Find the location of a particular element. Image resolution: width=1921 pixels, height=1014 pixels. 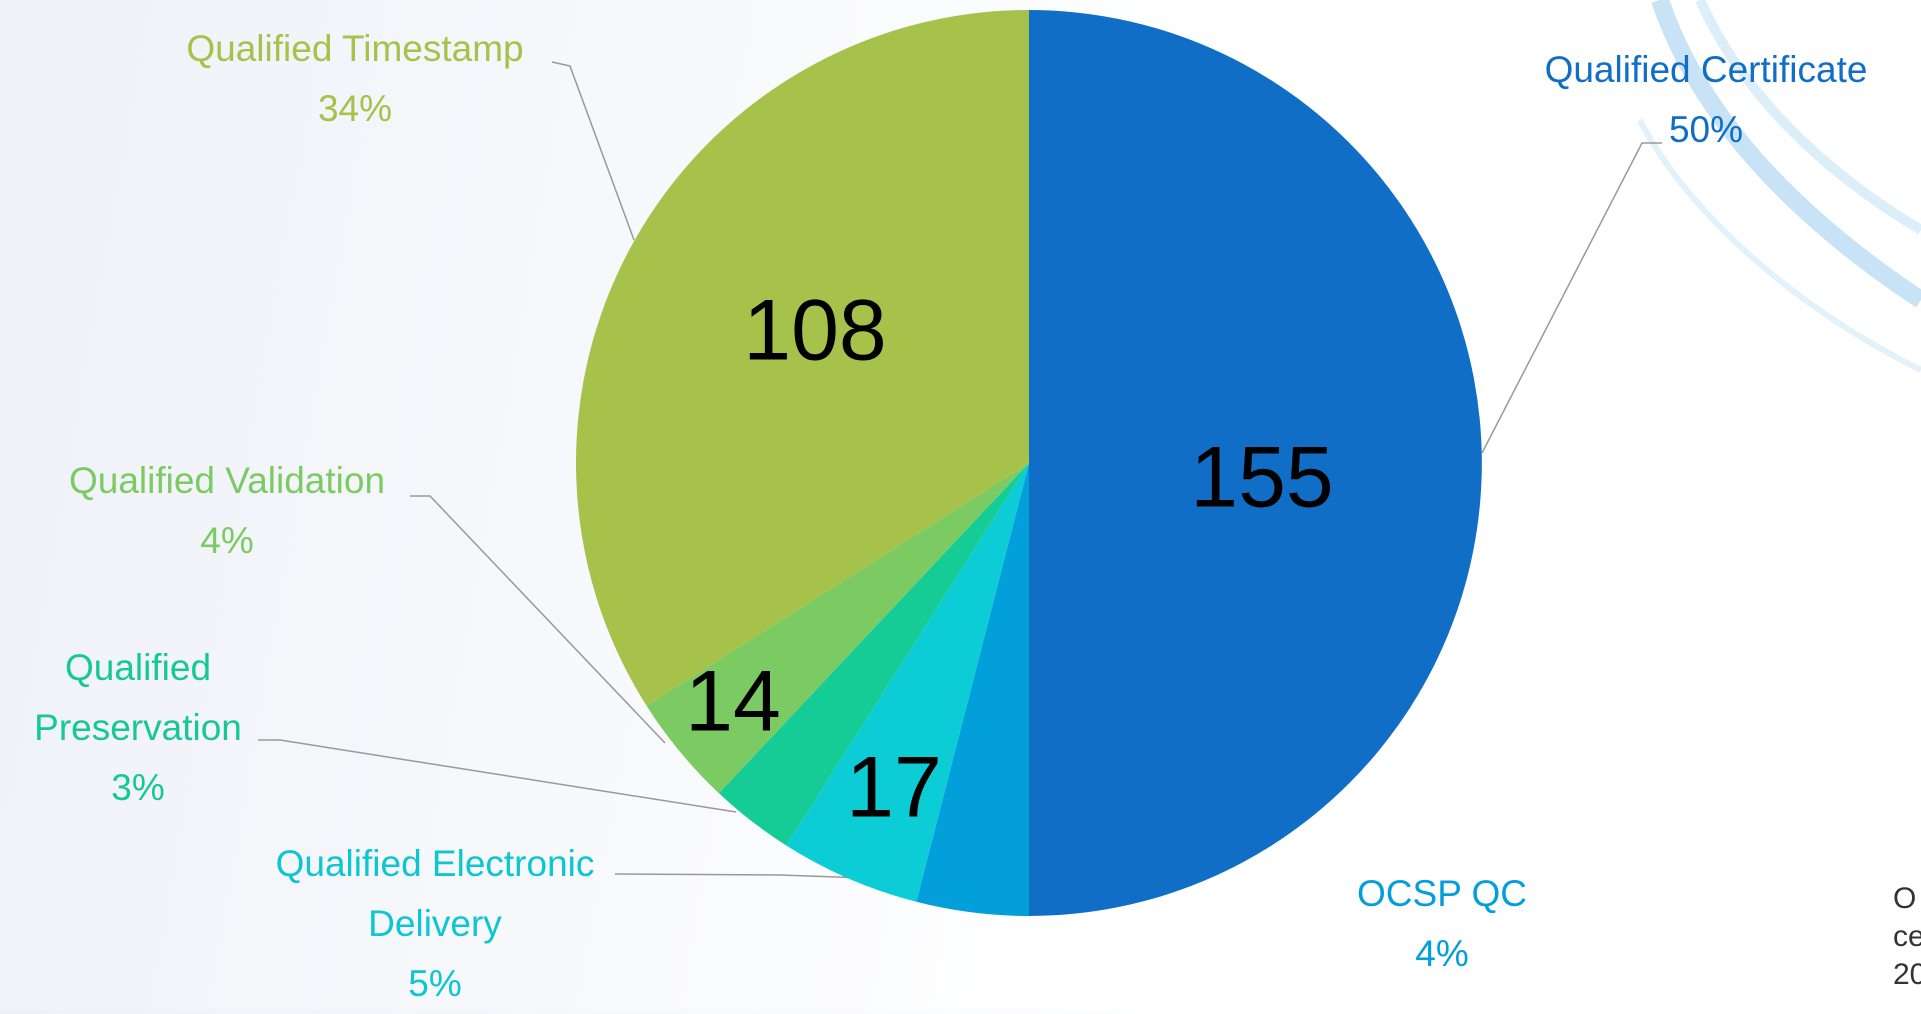

category-label: Qualified Timestamp 34% is located at coordinates (354, 79).